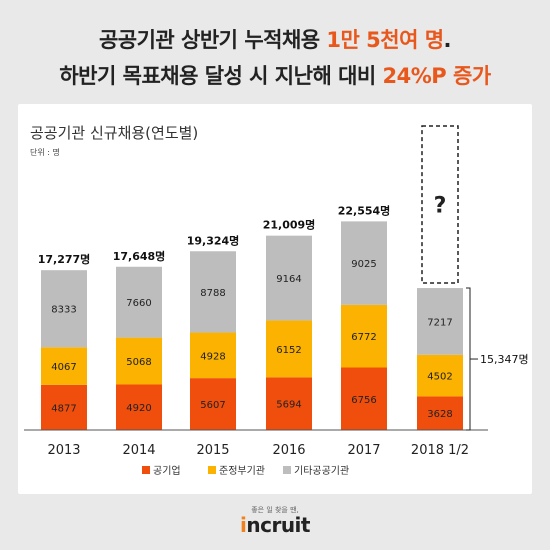  I want to click on bar-segment-기타공공기관-2014, so click(139, 302).